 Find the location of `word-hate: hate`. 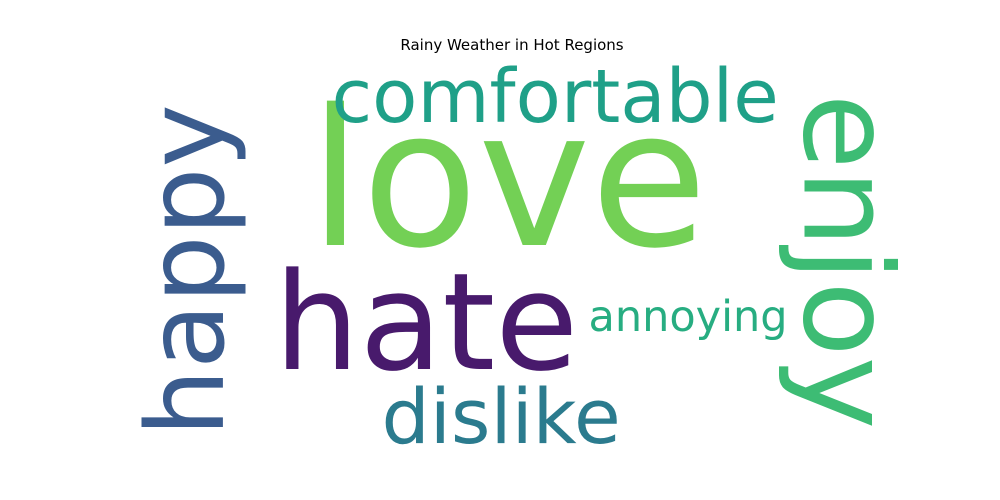

word-hate: hate is located at coordinates (426, 322).